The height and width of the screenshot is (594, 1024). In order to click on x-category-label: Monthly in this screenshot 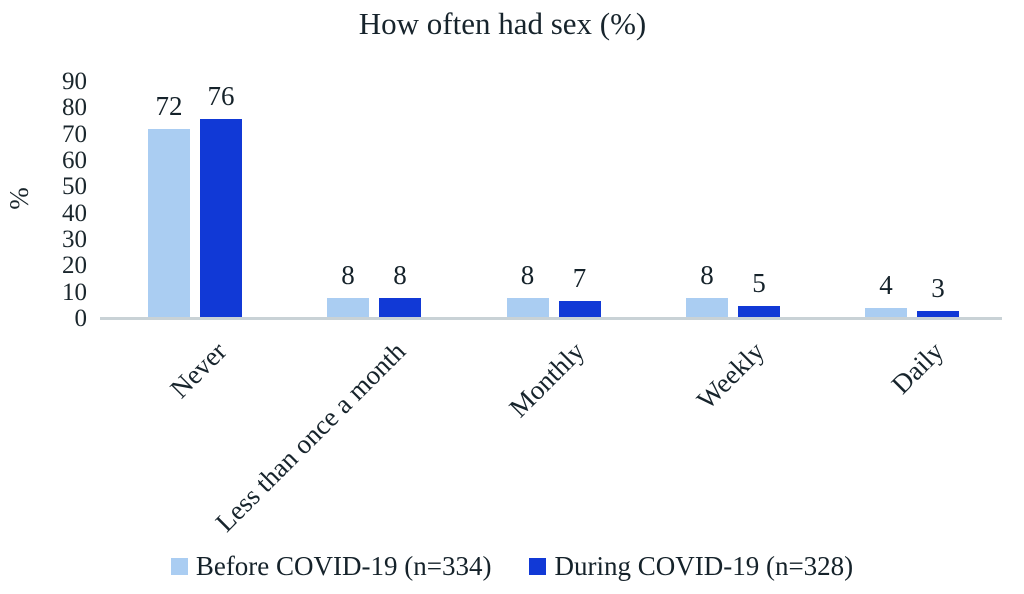, I will do `click(547, 379)`.